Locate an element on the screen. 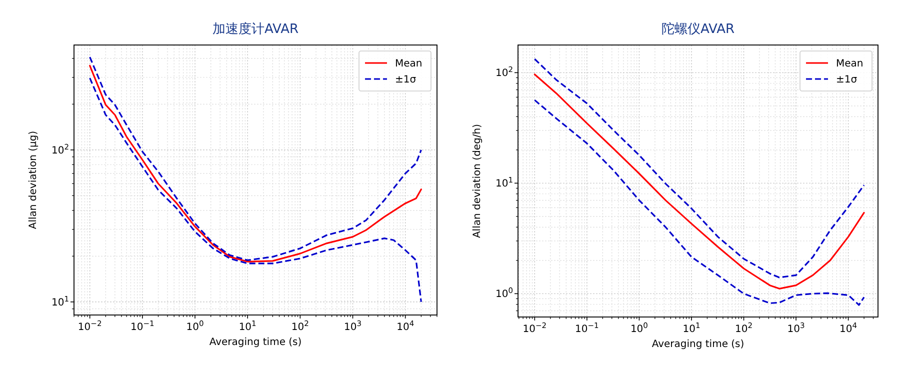 This screenshot has height=365, width=900. chart-title: 加速度计AVAR is located at coordinates (255, 29).